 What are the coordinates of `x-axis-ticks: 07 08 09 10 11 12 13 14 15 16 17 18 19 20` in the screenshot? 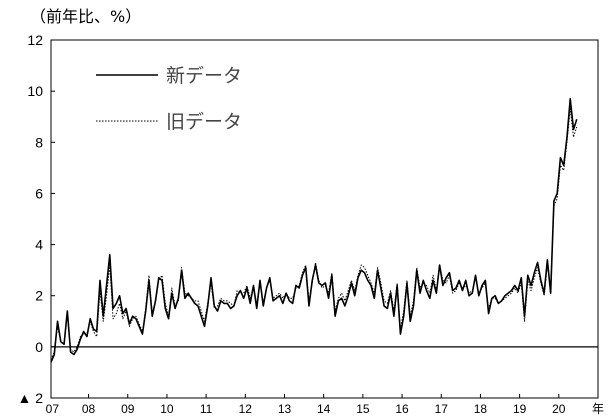 It's located at (306, 405).